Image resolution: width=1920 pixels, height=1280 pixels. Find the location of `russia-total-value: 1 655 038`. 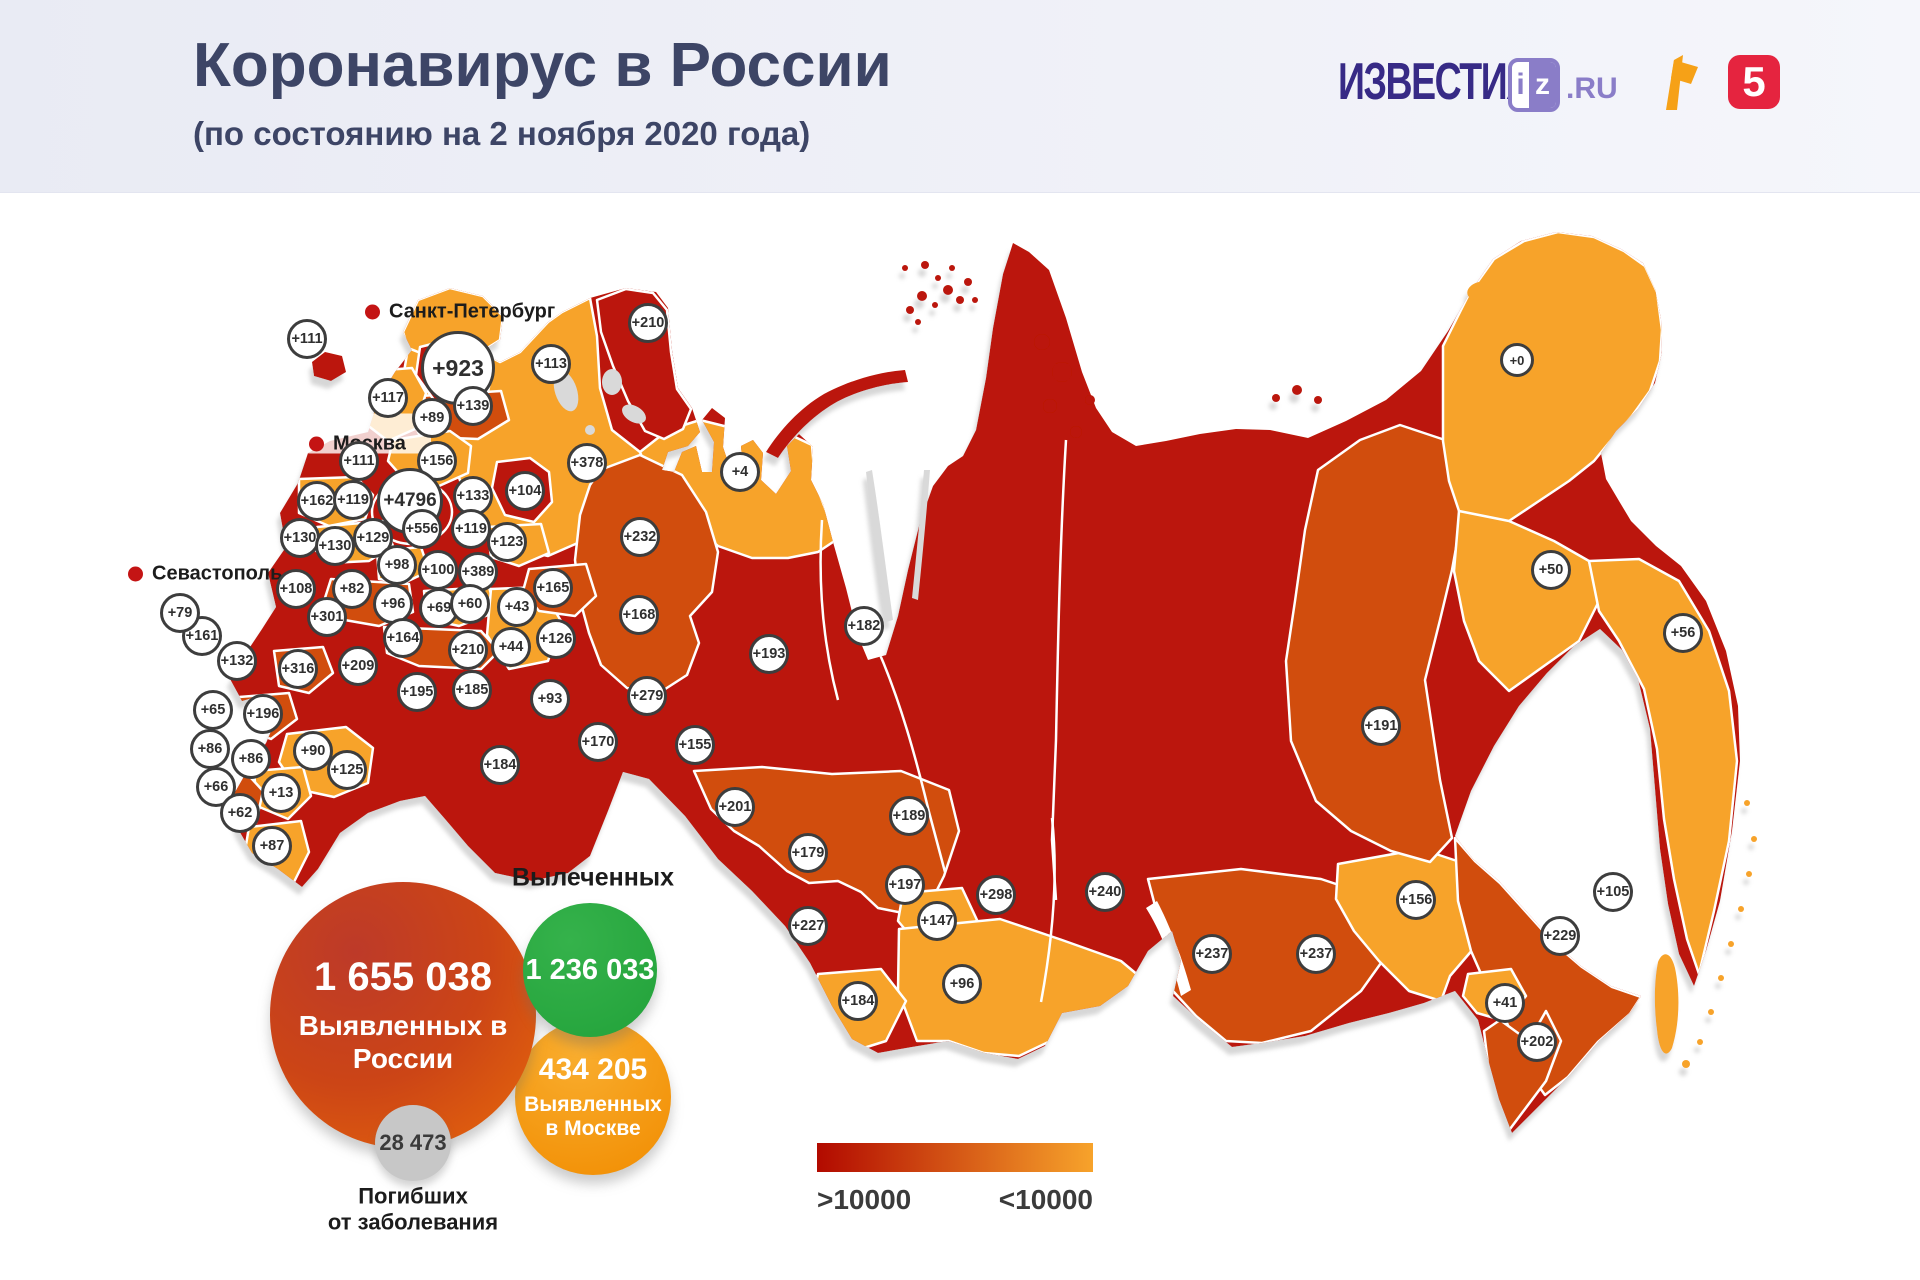

russia-total-value: 1 655 038 is located at coordinates (403, 977).